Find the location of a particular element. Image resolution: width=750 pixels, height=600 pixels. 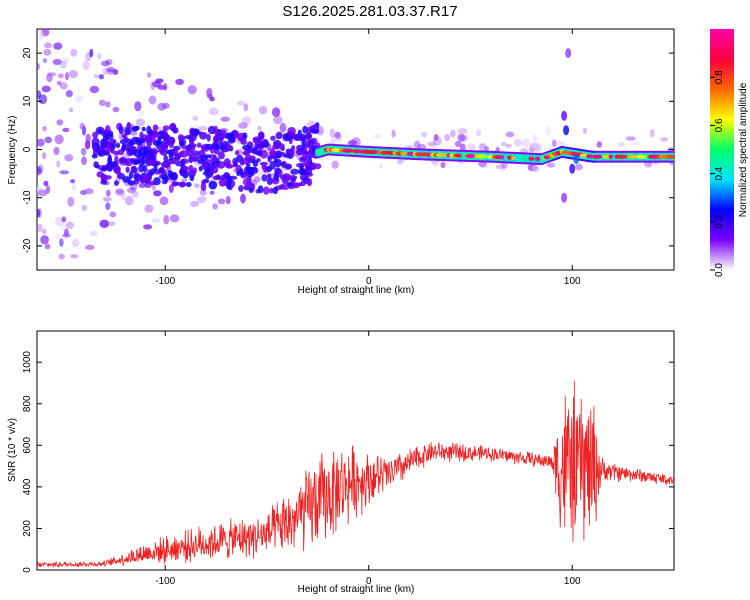

heatmap-x-label: Height of straight line (km) is located at coordinates (356, 290).